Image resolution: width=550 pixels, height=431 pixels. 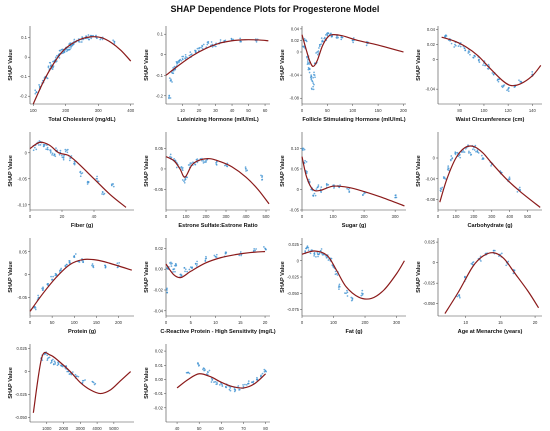 I want to click on y-tick-label: -0.1, so click(x=24, y=76).